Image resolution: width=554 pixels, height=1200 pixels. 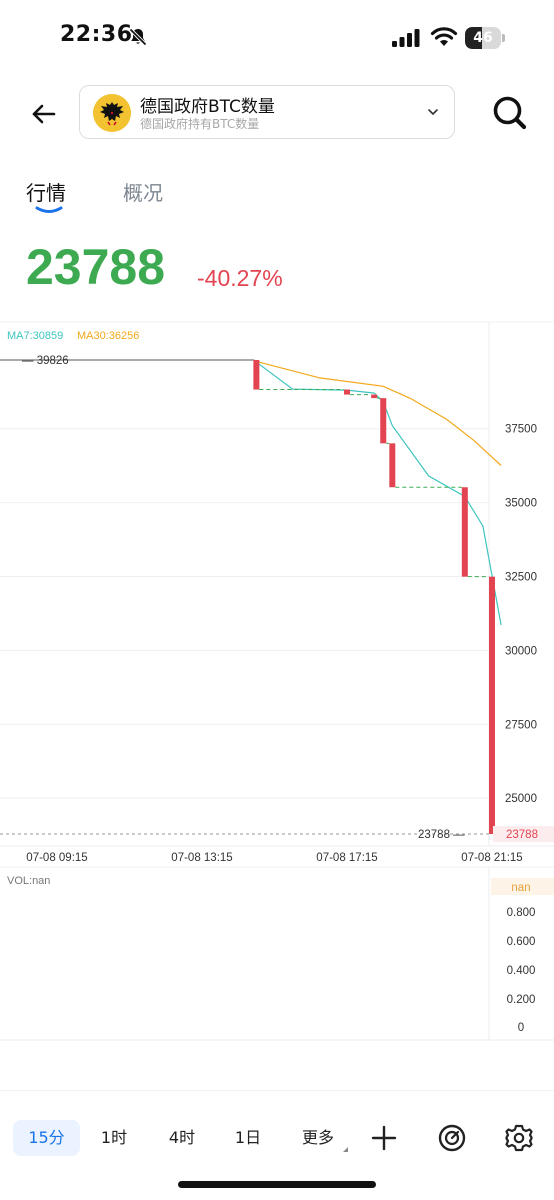 What do you see at coordinates (207, 107) in the screenshot?
I see `asset-title: 德国政府BTC数量` at bounding box center [207, 107].